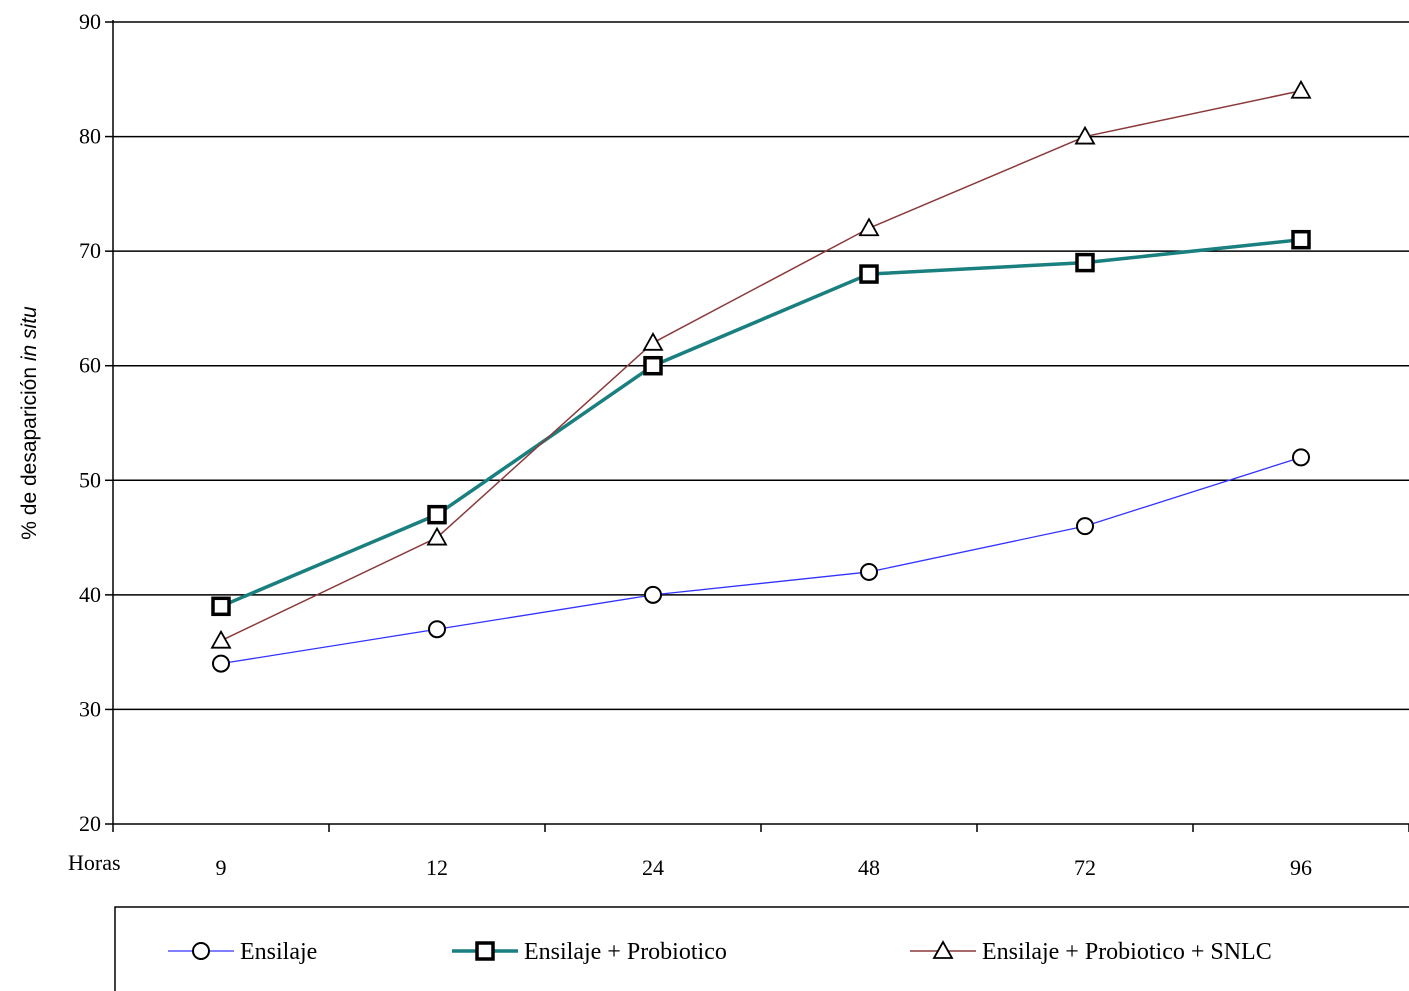  I want to click on y-tick-label: 60, so click(90, 365).